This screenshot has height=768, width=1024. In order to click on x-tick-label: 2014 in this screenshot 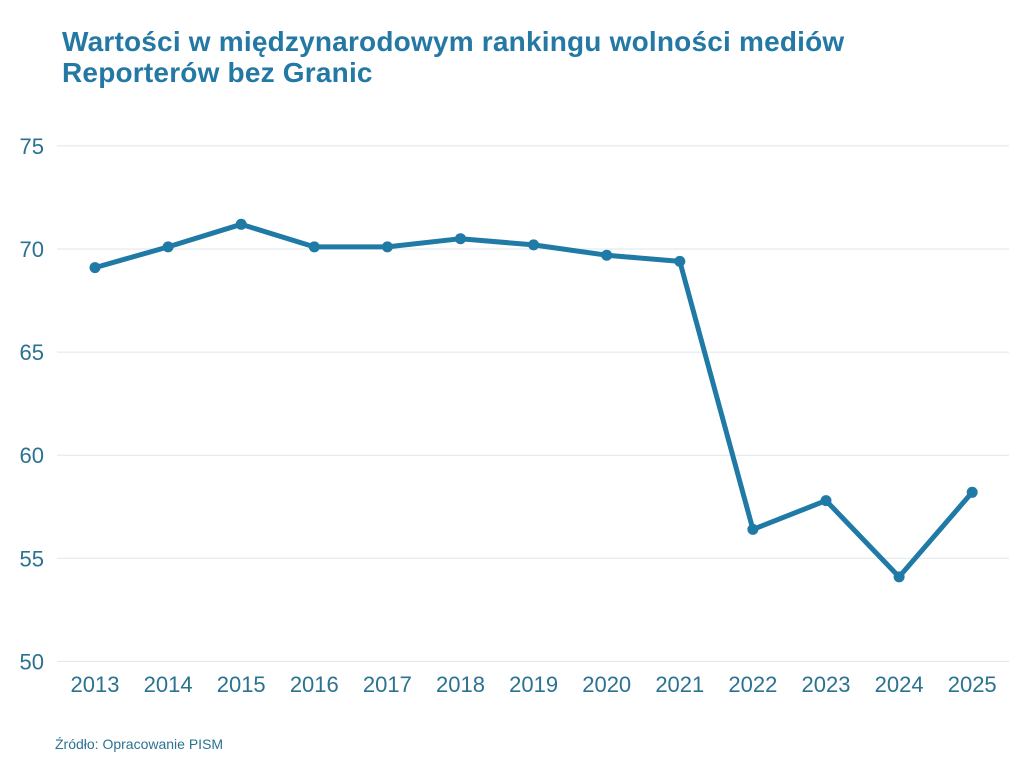, I will do `click(168, 684)`.